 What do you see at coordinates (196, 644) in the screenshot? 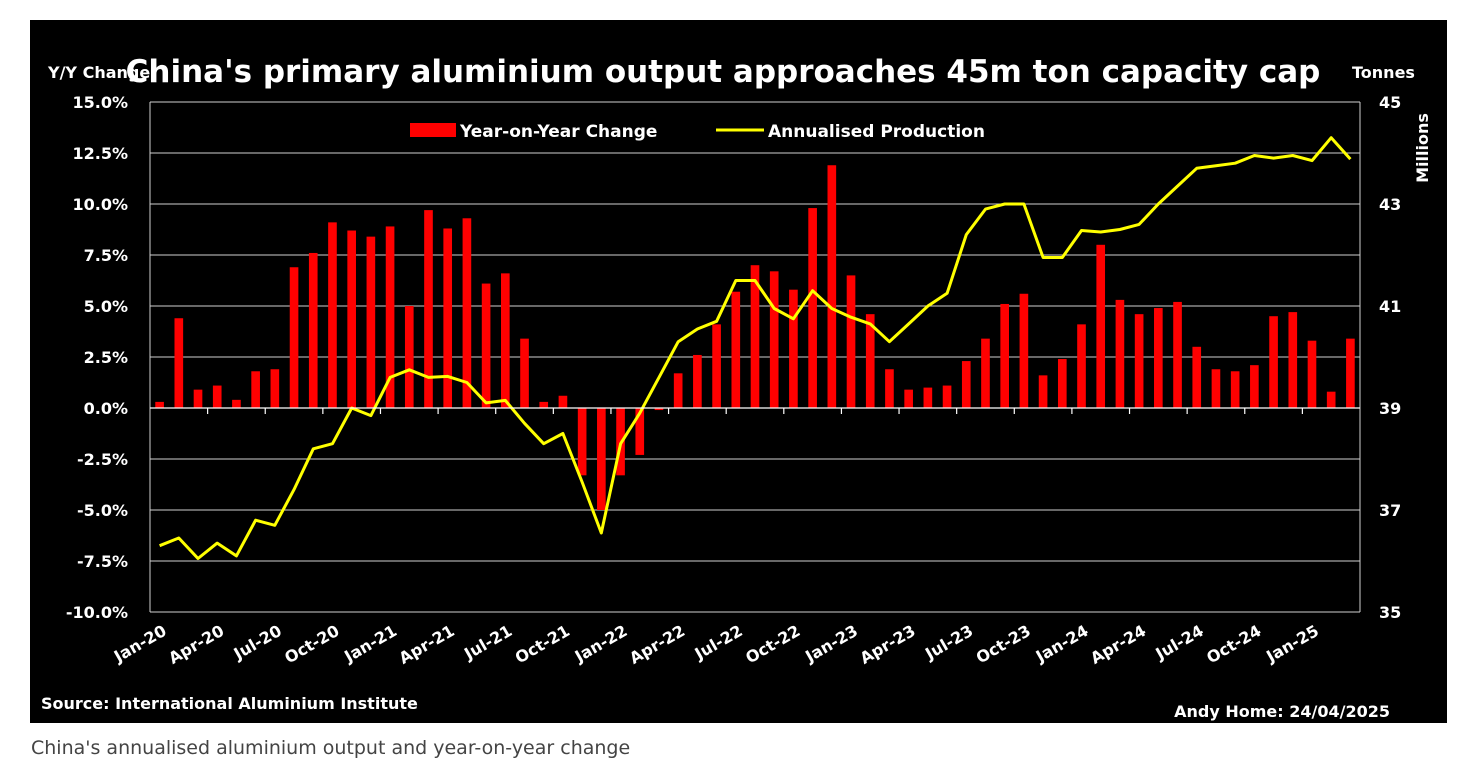
I see `x-tick-label: Apr-20` at bounding box center [196, 644].